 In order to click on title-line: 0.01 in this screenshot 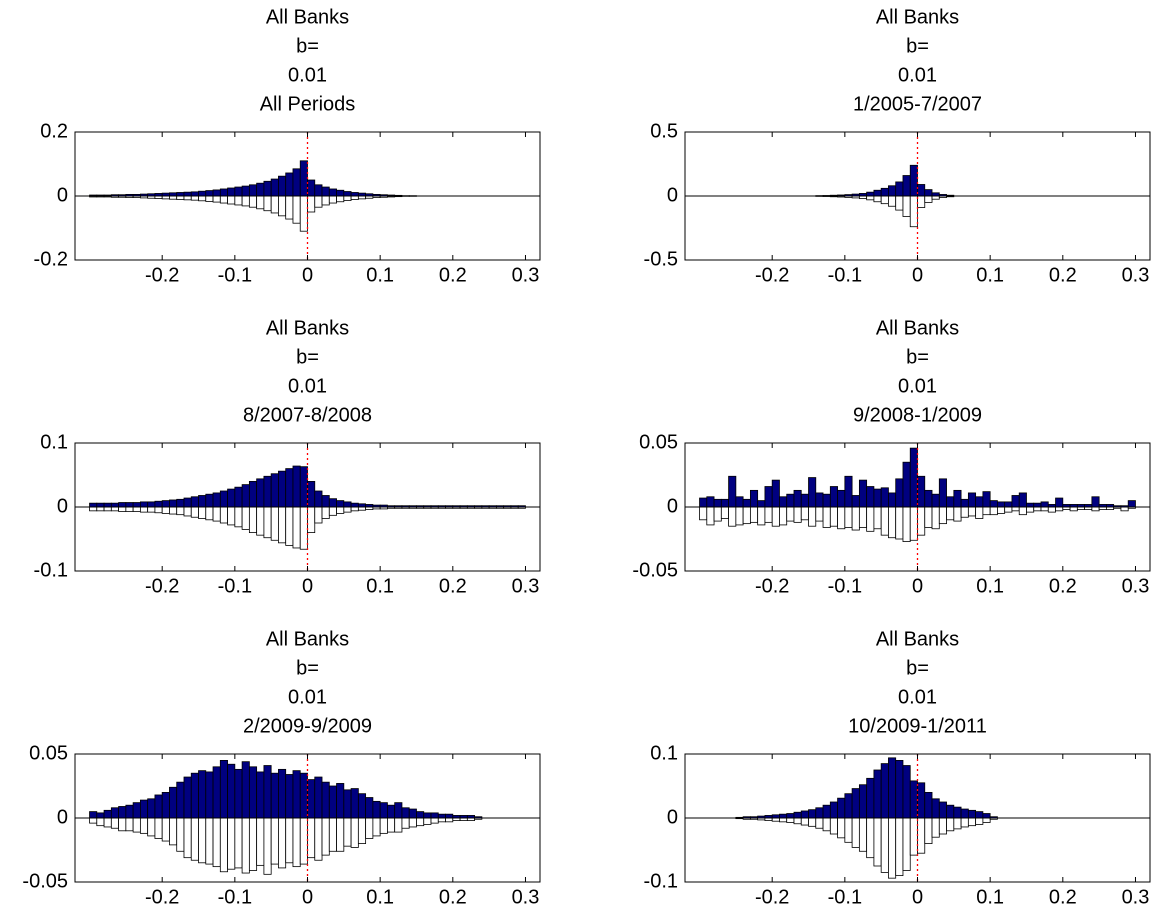, I will do `click(307, 697)`.